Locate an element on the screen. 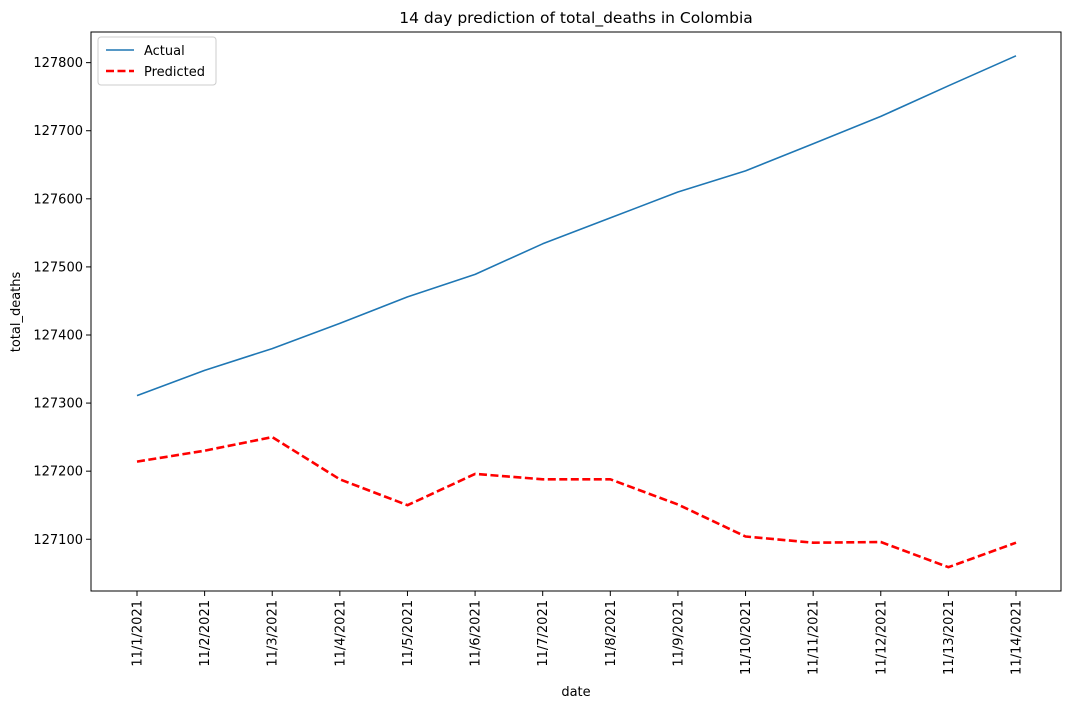 The image size is (1070, 709). legend-label-predicted: Predicted is located at coordinates (174, 72).